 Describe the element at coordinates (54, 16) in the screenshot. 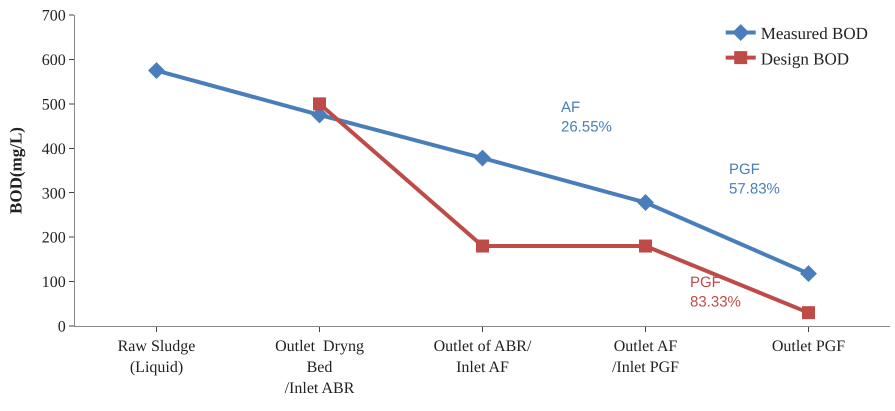

I see `y-tick-label: 700` at that location.